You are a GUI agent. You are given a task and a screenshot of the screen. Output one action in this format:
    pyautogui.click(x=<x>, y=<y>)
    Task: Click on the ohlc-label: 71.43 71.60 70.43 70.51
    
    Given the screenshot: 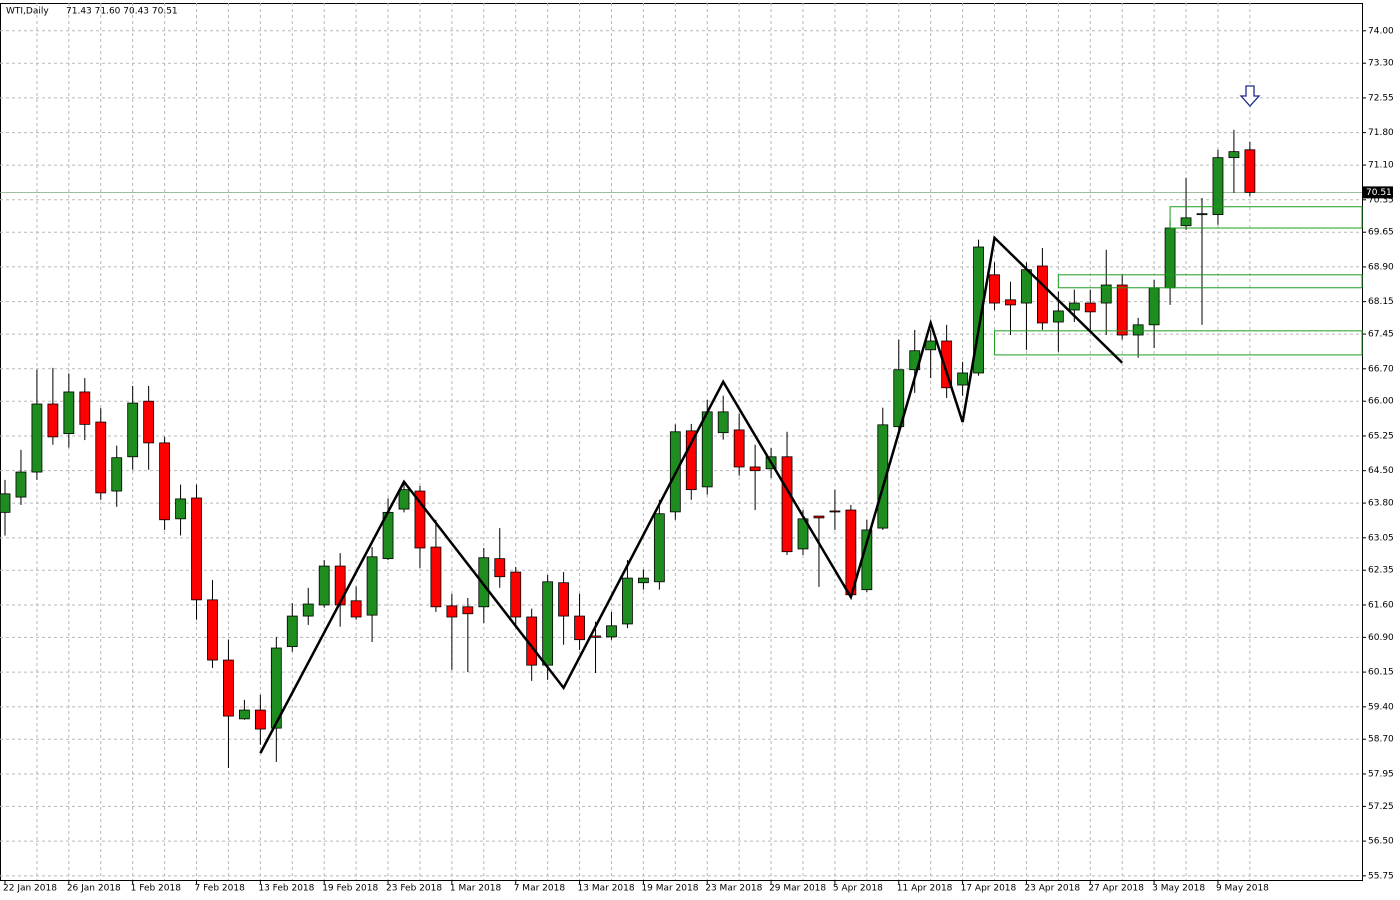 What is the action you would take?
    pyautogui.click(x=122, y=12)
    